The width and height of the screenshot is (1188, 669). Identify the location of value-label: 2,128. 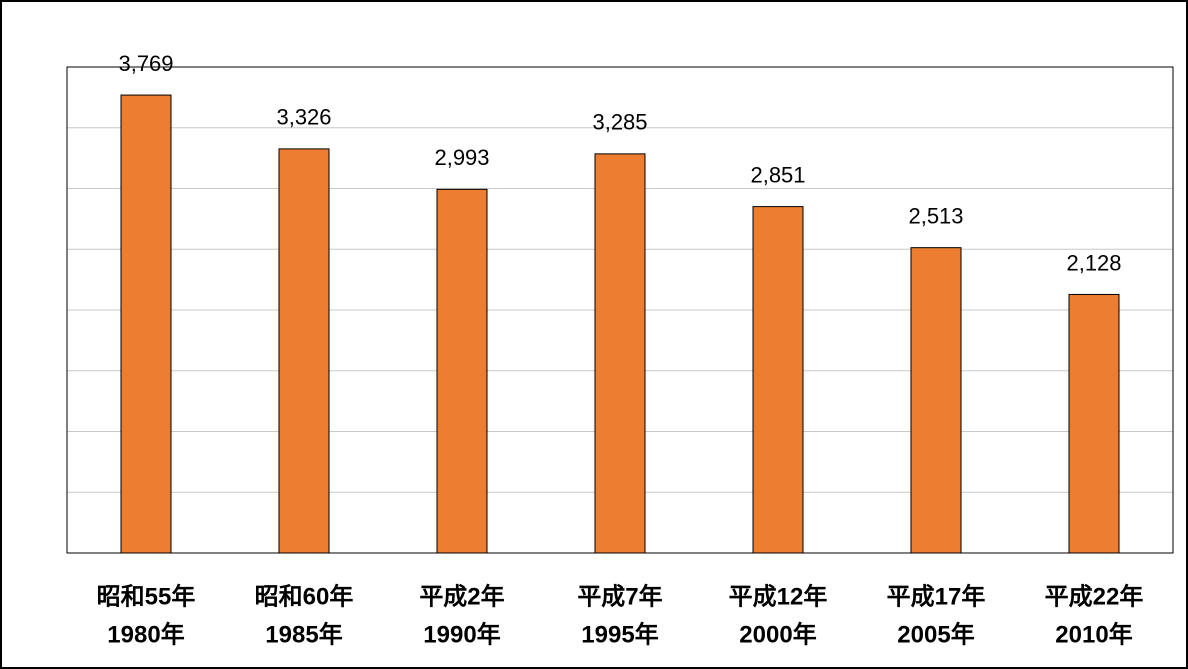
(1093, 262).